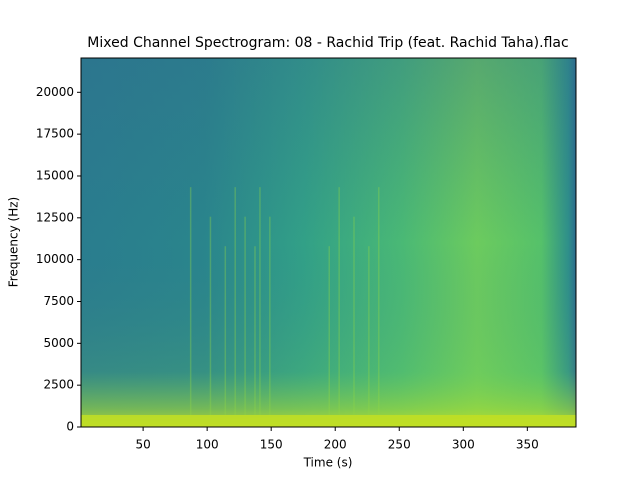  Describe the element at coordinates (70, 427) in the screenshot. I see `y-tick-label: 0` at that location.